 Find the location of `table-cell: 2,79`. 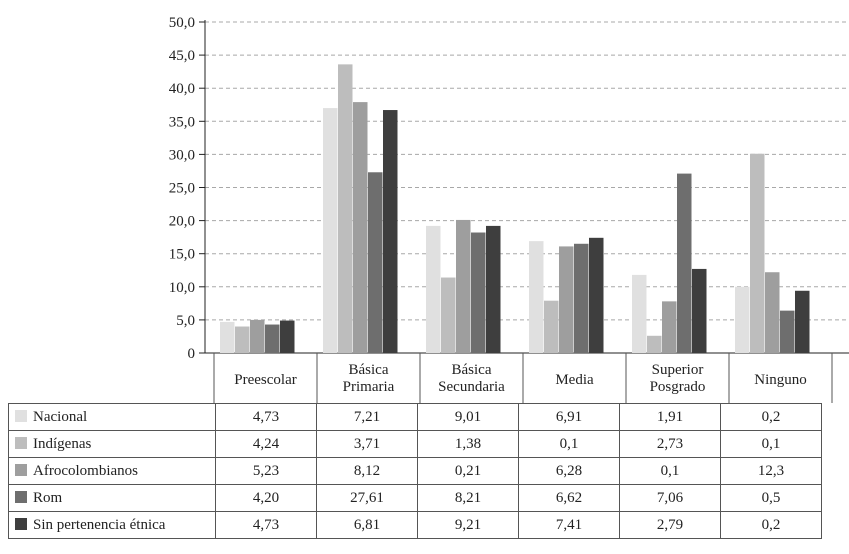

table-cell: 2,79 is located at coordinates (670, 525).